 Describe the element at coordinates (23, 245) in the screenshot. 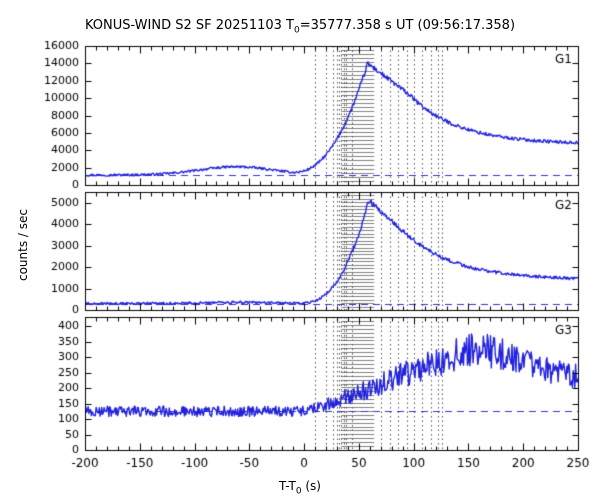

I see `y-axis-label: counts / sec` at that location.